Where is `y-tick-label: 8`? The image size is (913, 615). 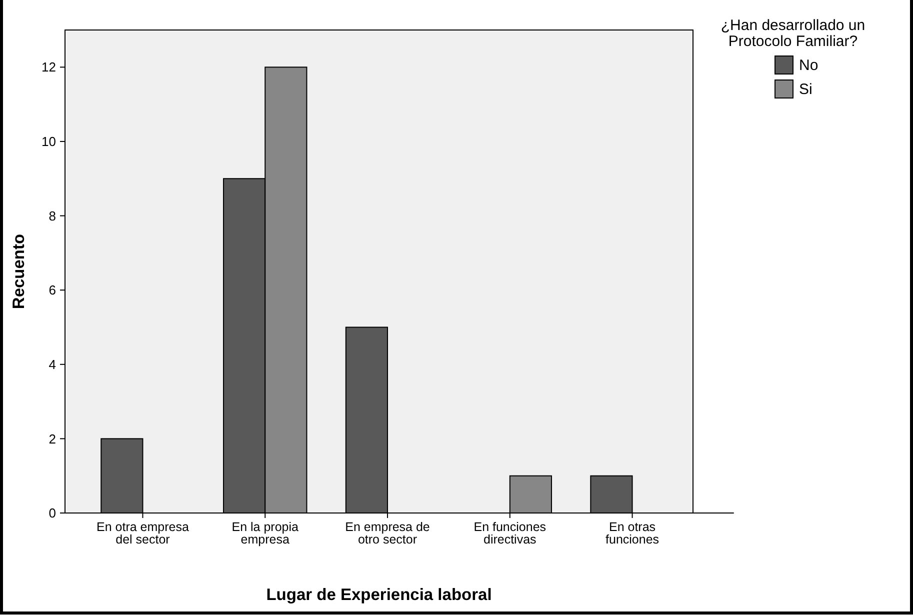 y-tick-label: 8 is located at coordinates (52, 216).